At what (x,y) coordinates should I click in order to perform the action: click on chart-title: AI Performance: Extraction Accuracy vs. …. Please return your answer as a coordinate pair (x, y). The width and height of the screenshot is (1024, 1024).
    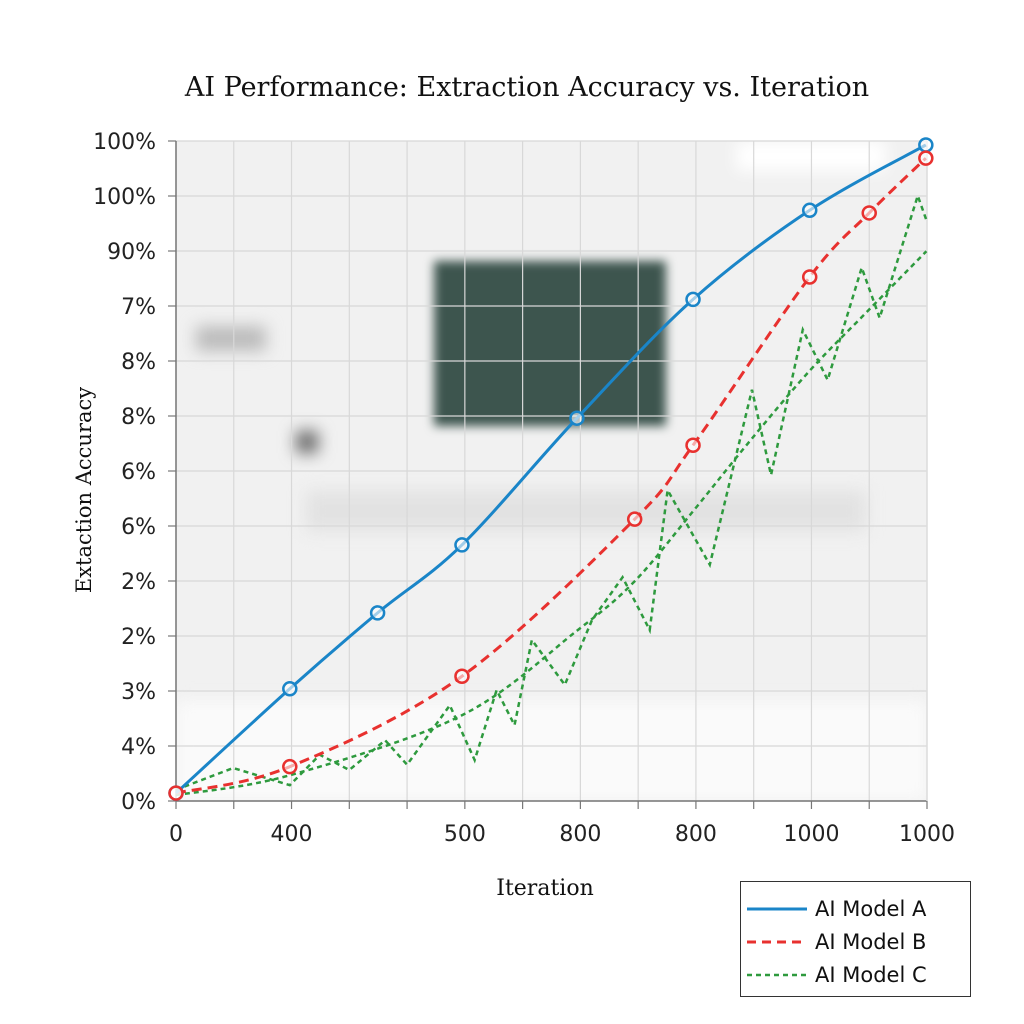
    Looking at the image, I should click on (527, 87).